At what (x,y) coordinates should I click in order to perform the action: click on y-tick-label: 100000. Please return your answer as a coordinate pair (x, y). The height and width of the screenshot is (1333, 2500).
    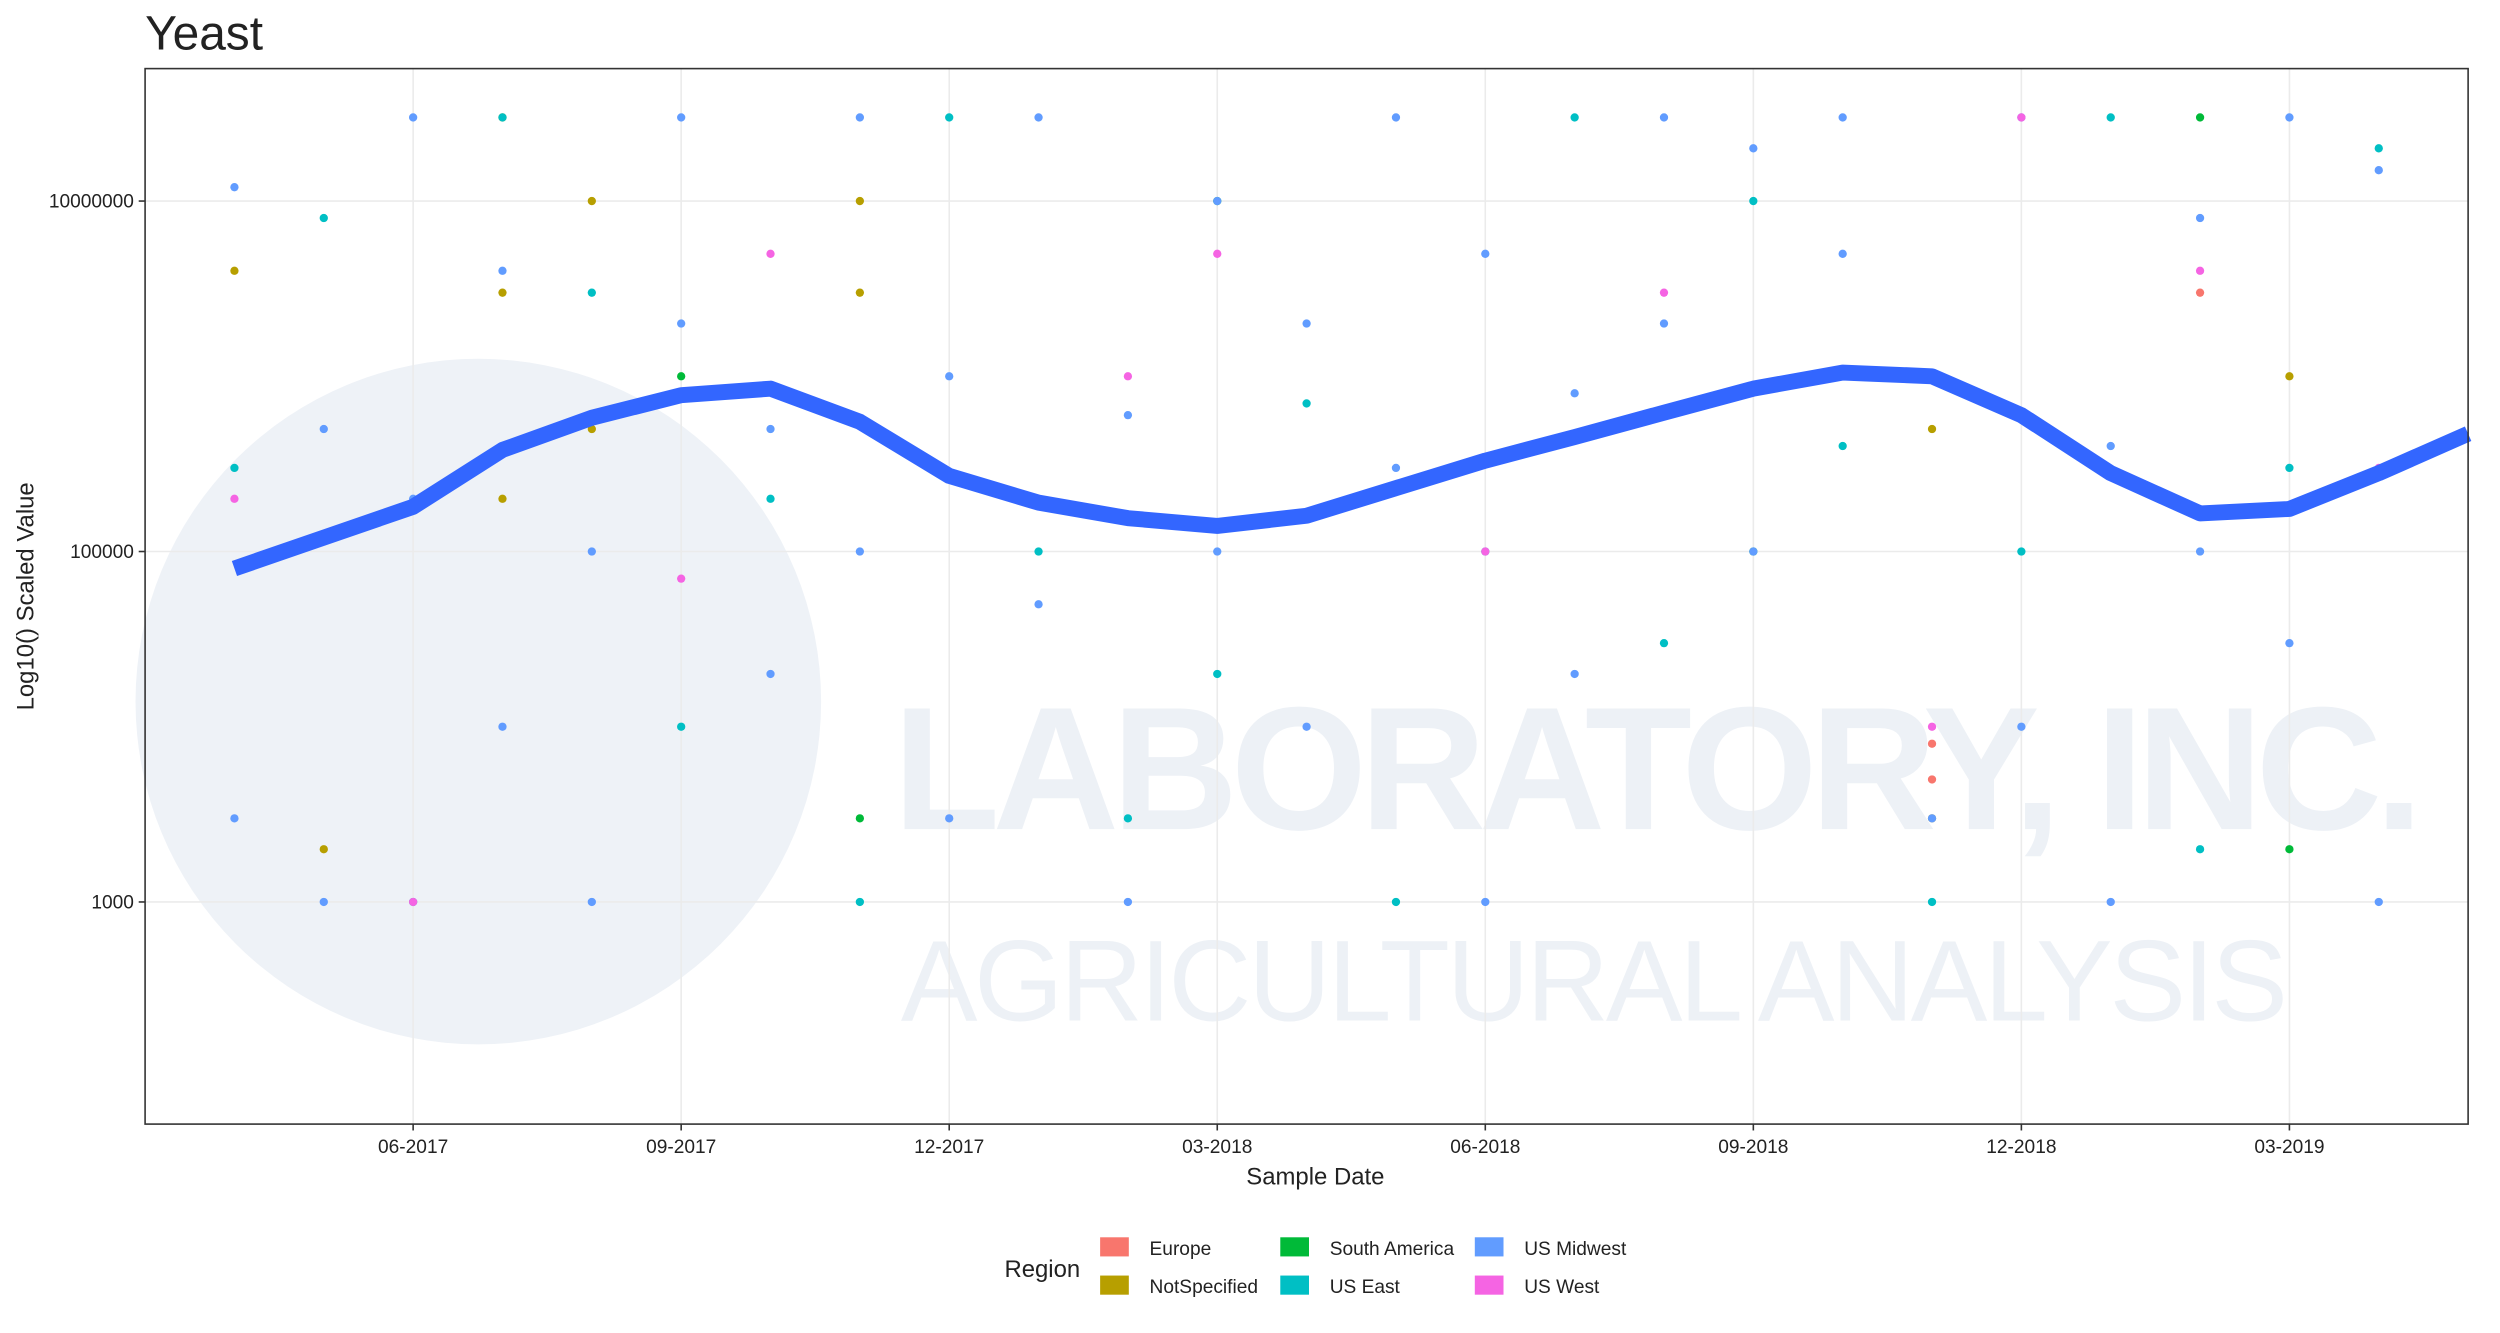
    Looking at the image, I should click on (102, 552).